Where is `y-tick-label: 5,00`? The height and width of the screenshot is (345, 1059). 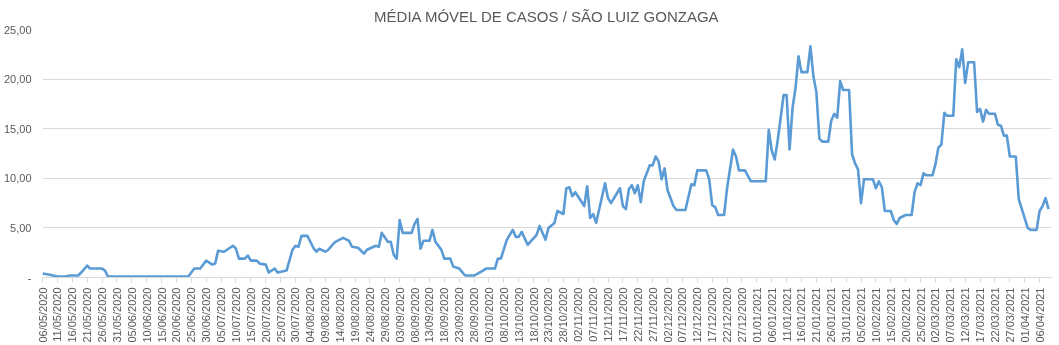
y-tick-label: 5,00 is located at coordinates (21, 227).